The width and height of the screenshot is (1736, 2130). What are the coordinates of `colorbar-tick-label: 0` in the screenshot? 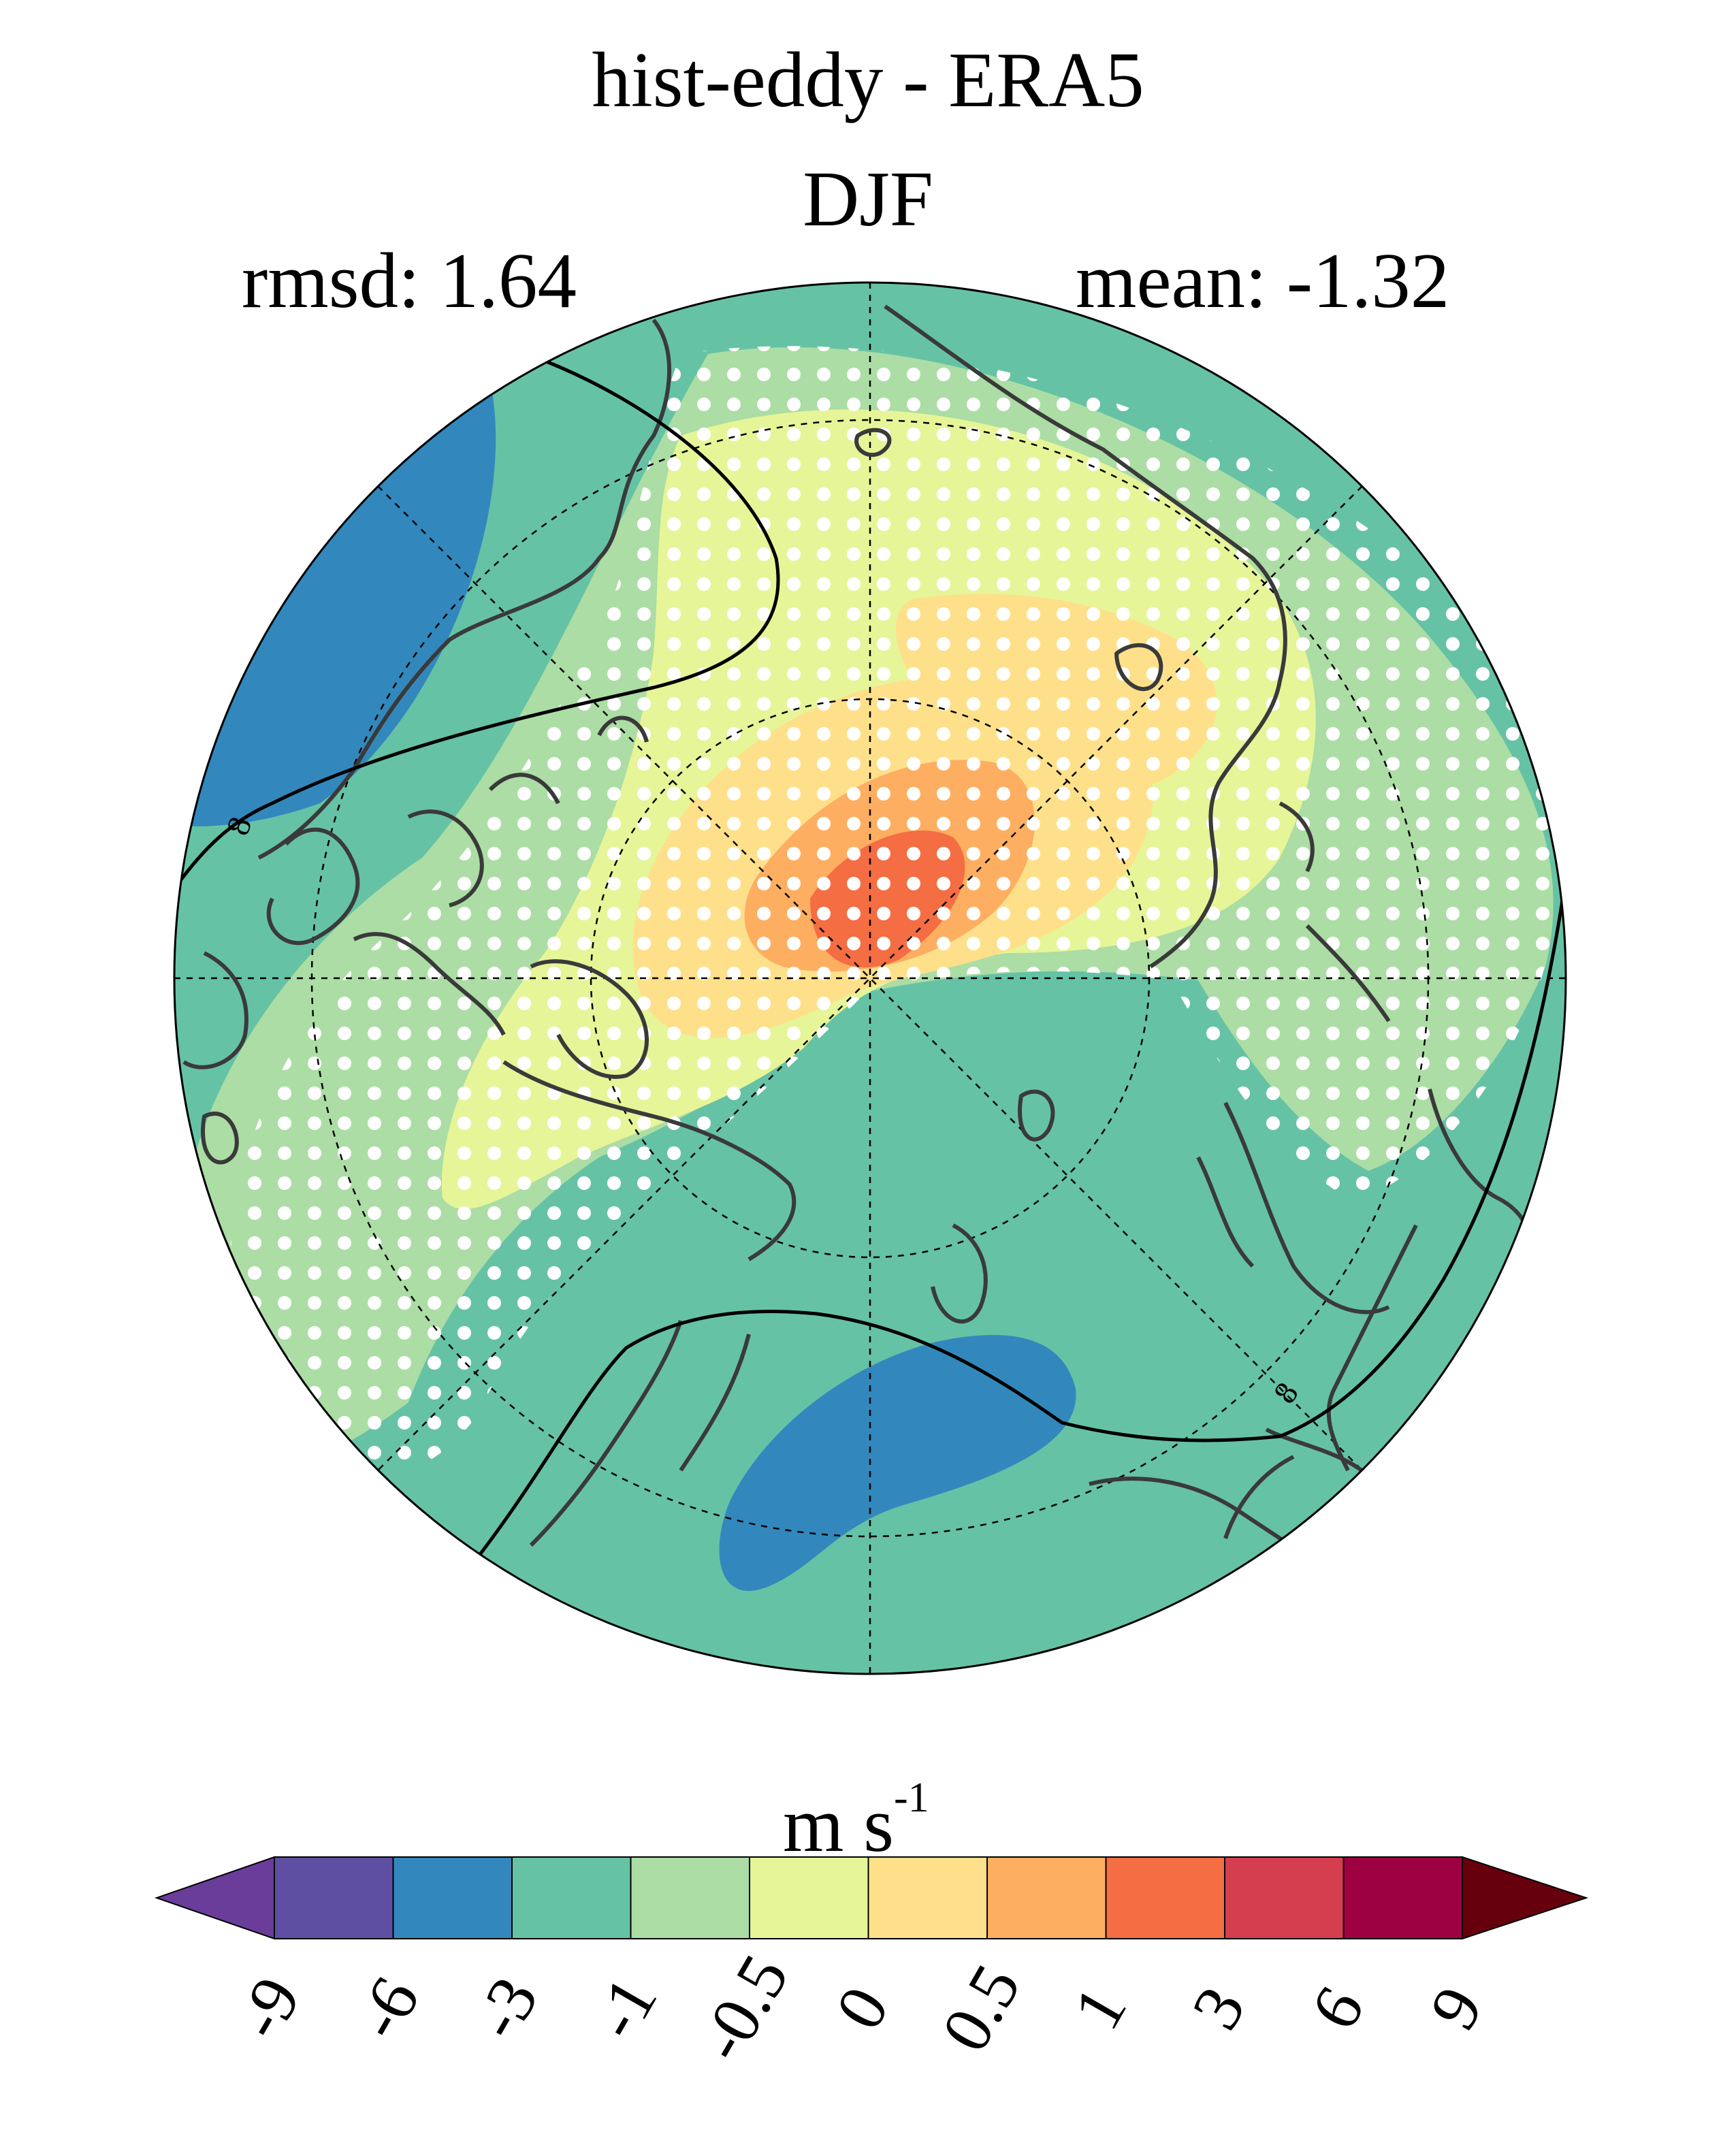 It's located at (862, 2008).